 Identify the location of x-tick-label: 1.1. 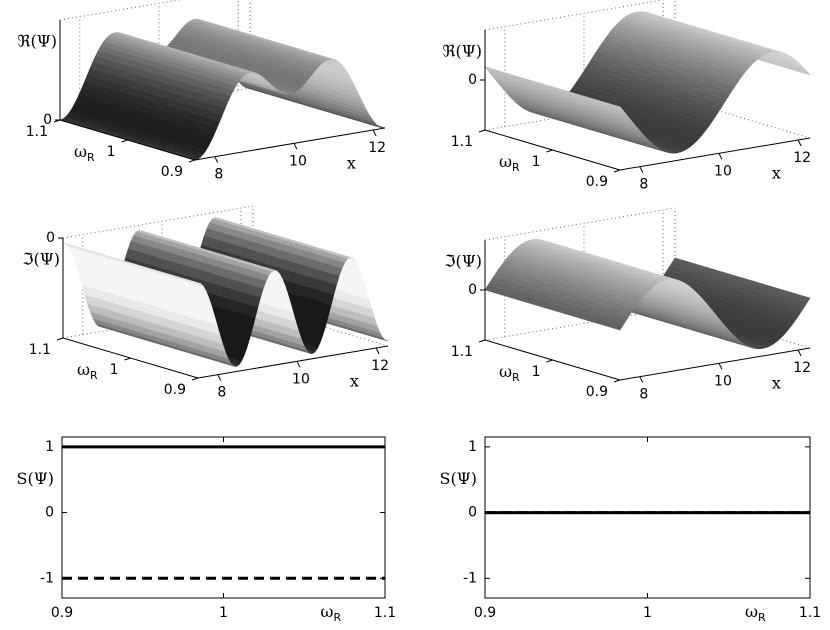
(385, 613).